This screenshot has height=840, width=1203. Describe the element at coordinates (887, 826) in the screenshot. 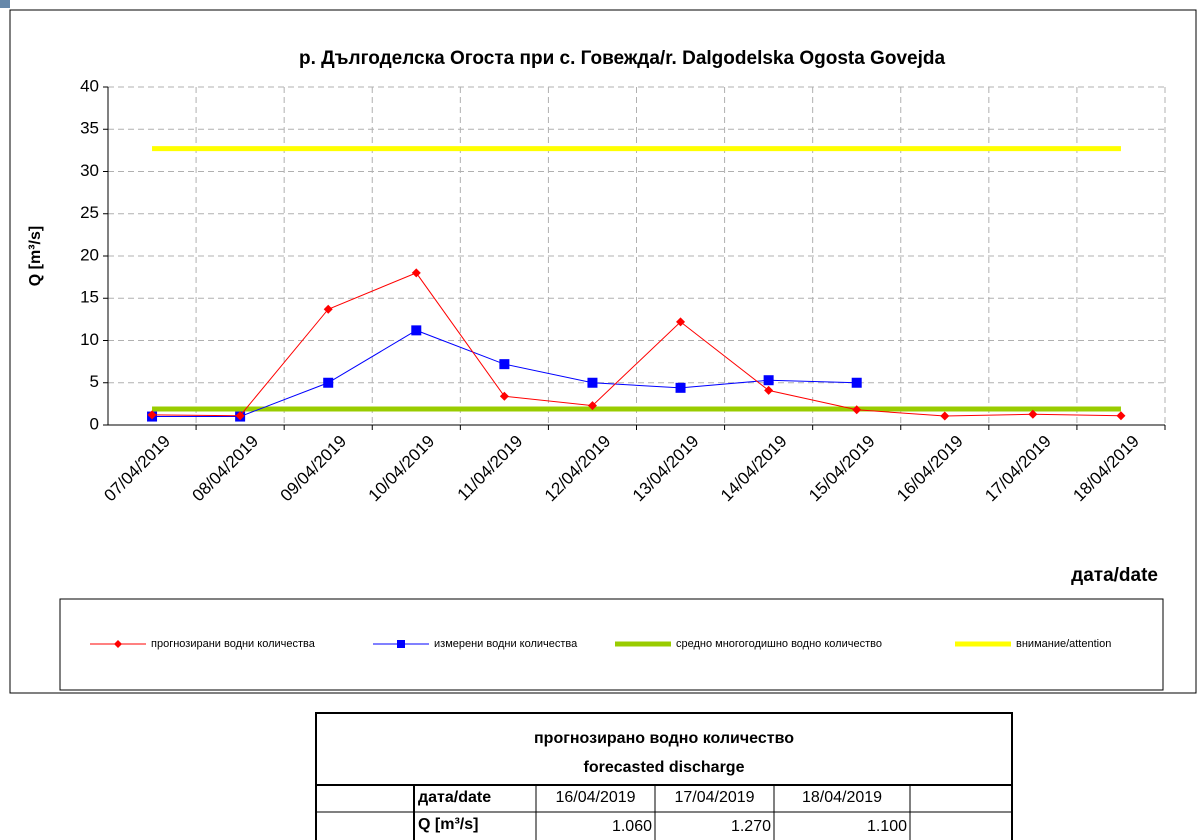

I see `table-cell: 1.100` at that location.